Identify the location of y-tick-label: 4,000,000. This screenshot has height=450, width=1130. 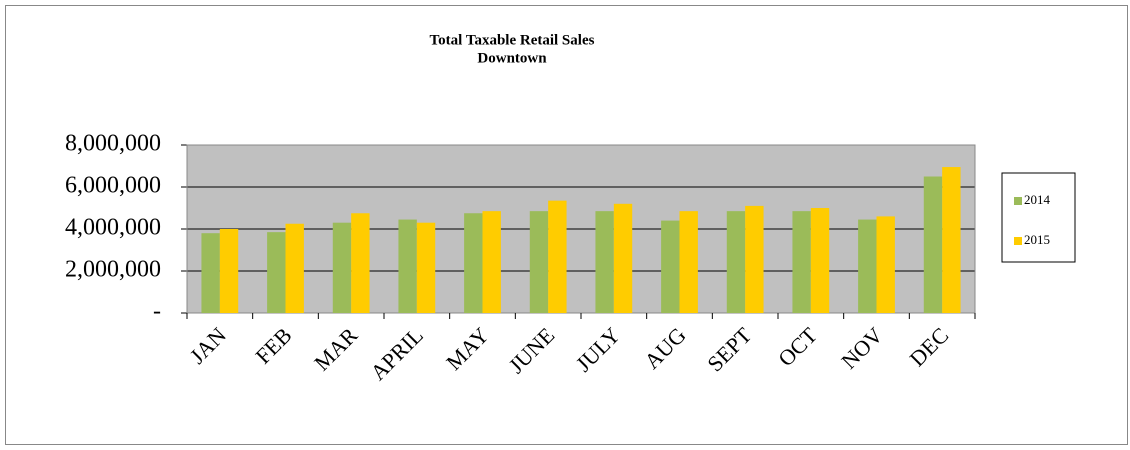
(113, 228).